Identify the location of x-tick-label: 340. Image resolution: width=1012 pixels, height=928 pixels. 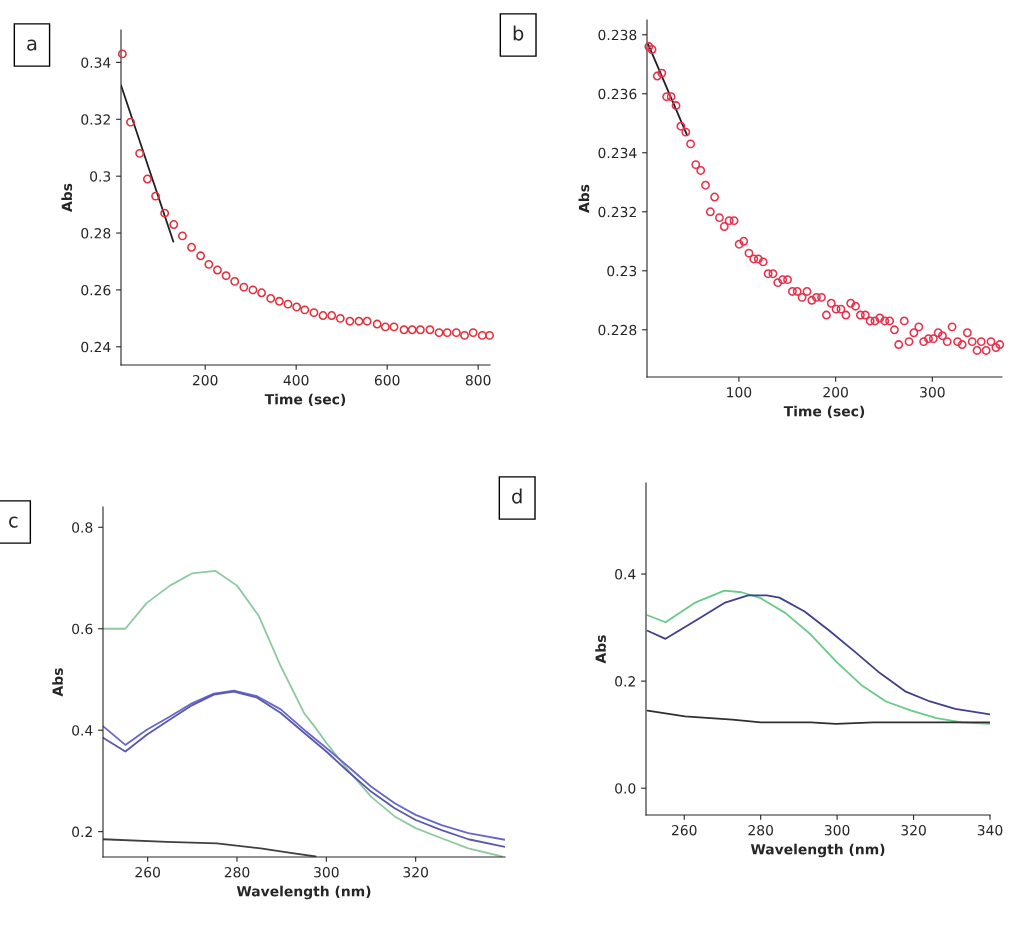
(990, 830).